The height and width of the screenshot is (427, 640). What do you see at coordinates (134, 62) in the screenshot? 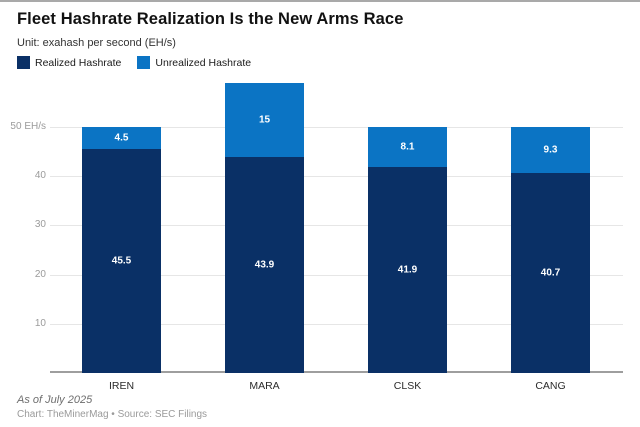
I see `chart-legend: Realized Hashrate Unrealized Hashrate` at bounding box center [134, 62].